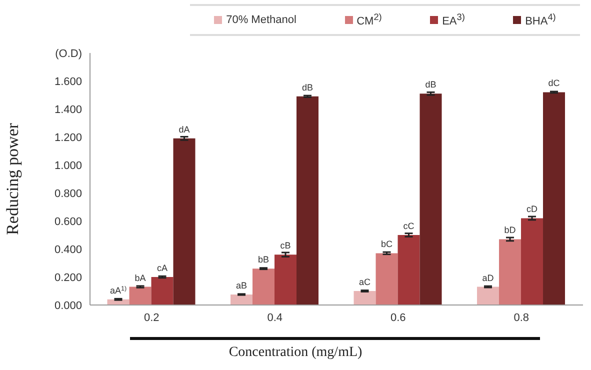 The height and width of the screenshot is (370, 591). I want to click on y-tick-label: 0.200, so click(68, 278).